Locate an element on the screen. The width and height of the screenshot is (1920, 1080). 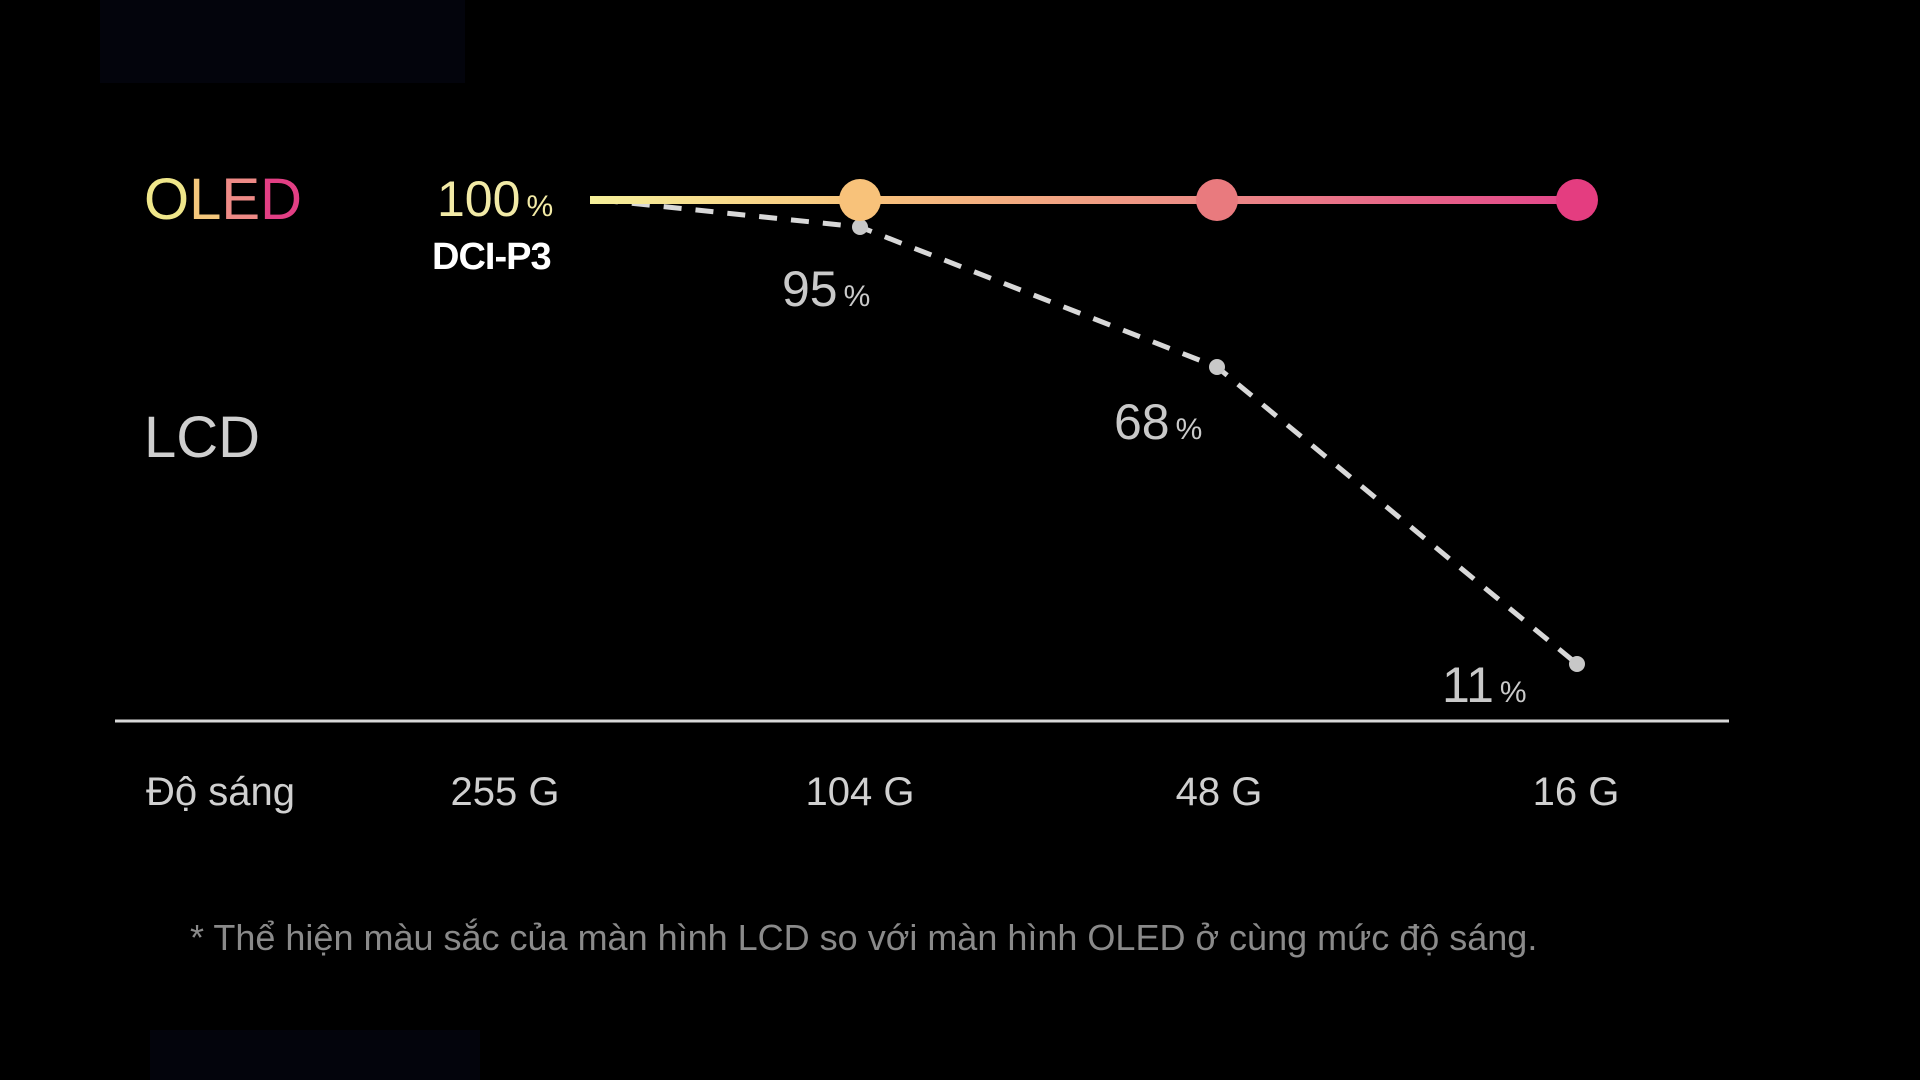
value-number: 100 is located at coordinates (479, 199).